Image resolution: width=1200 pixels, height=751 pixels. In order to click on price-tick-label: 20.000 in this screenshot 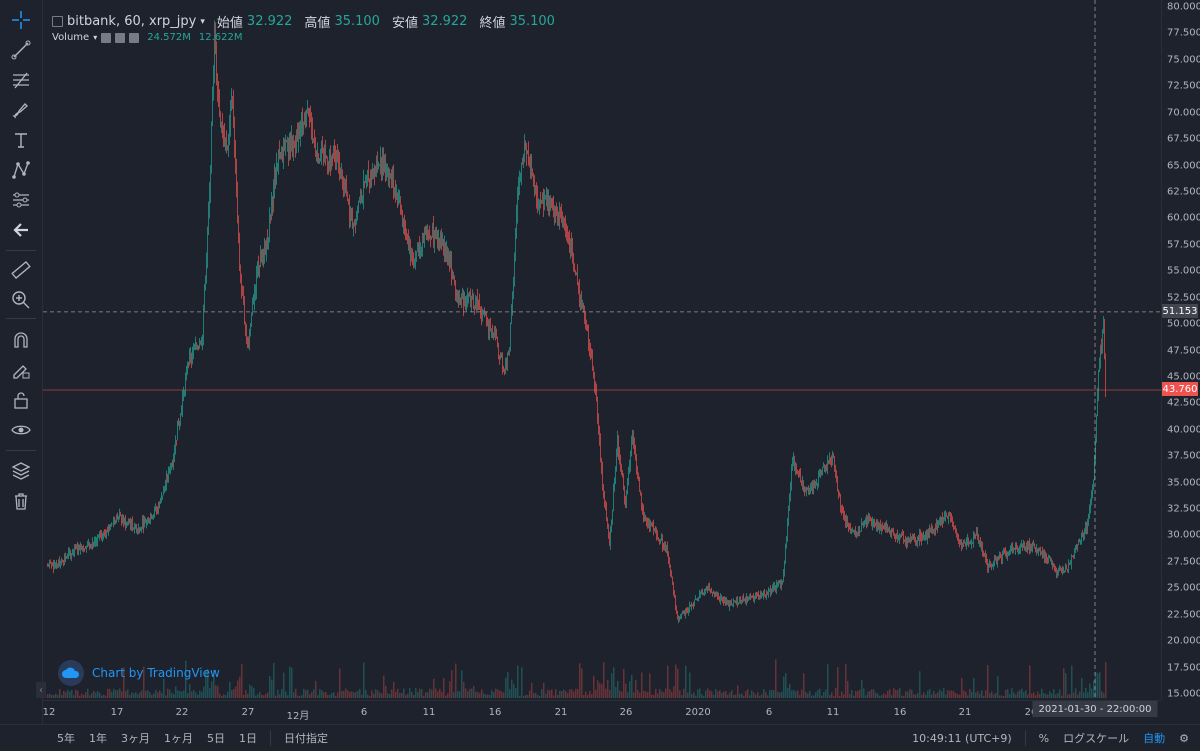, I will do `click(1183, 641)`.